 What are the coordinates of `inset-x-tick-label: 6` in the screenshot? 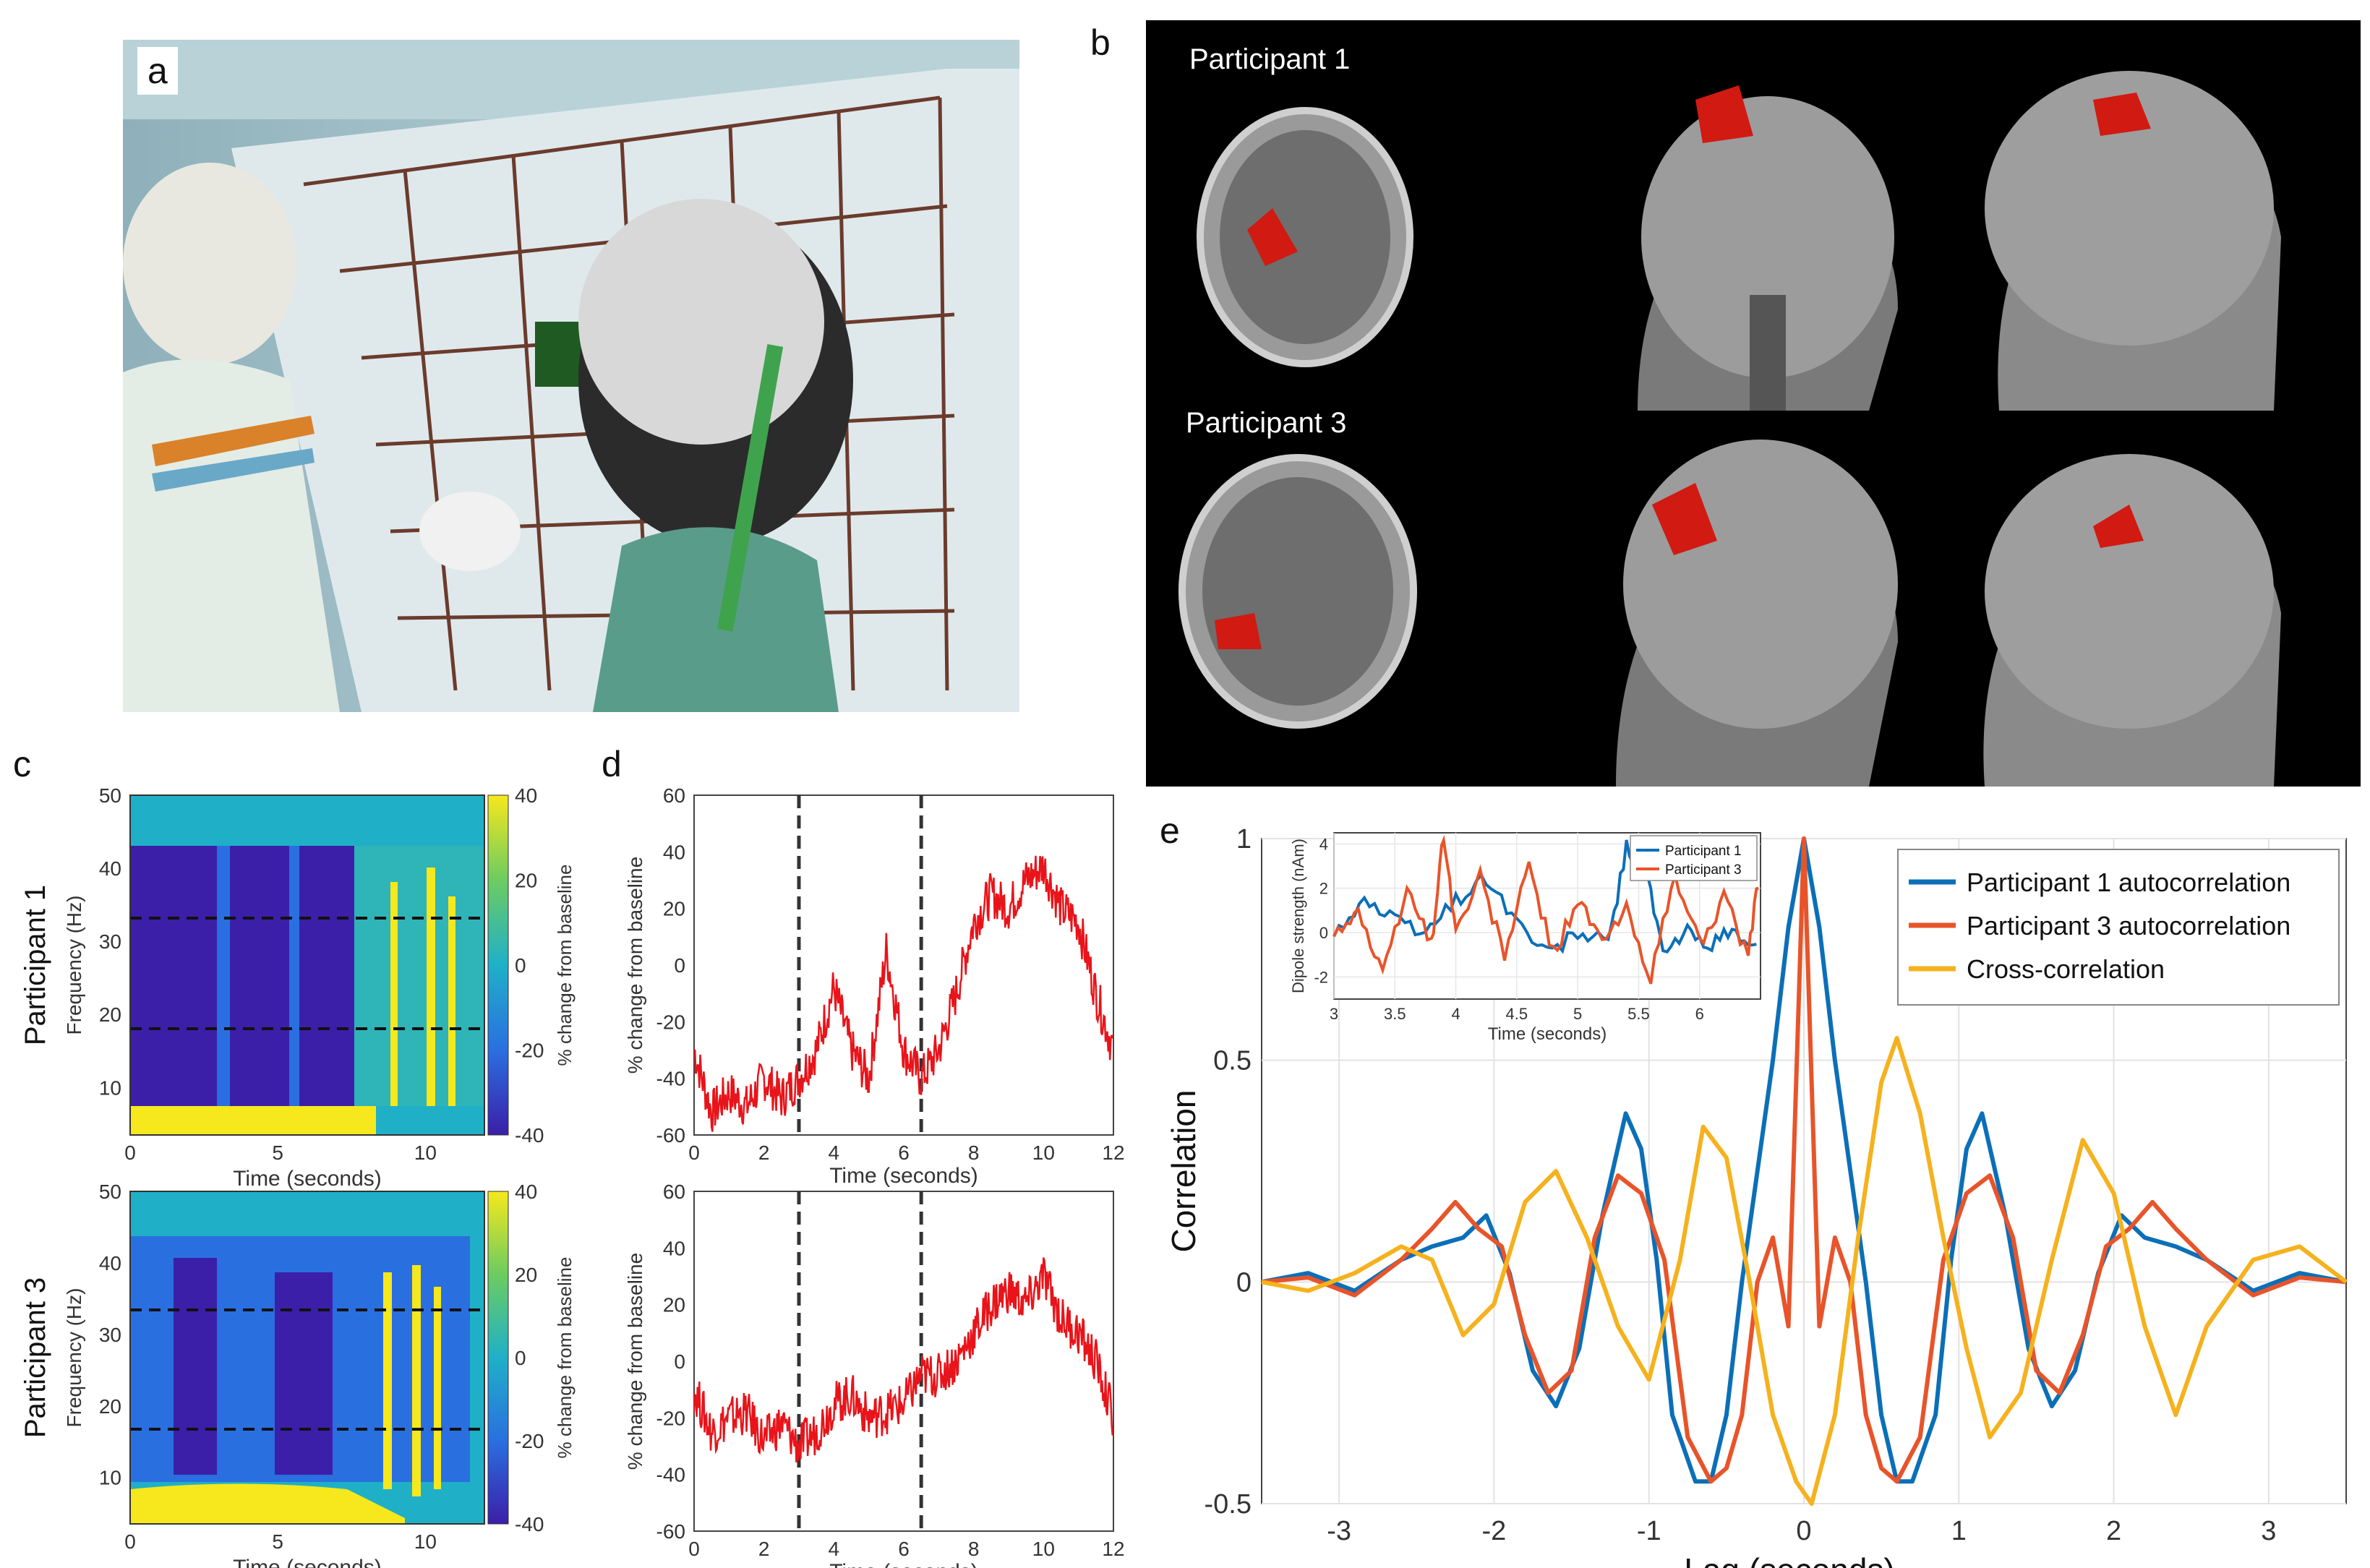 It's located at (1699, 1014).